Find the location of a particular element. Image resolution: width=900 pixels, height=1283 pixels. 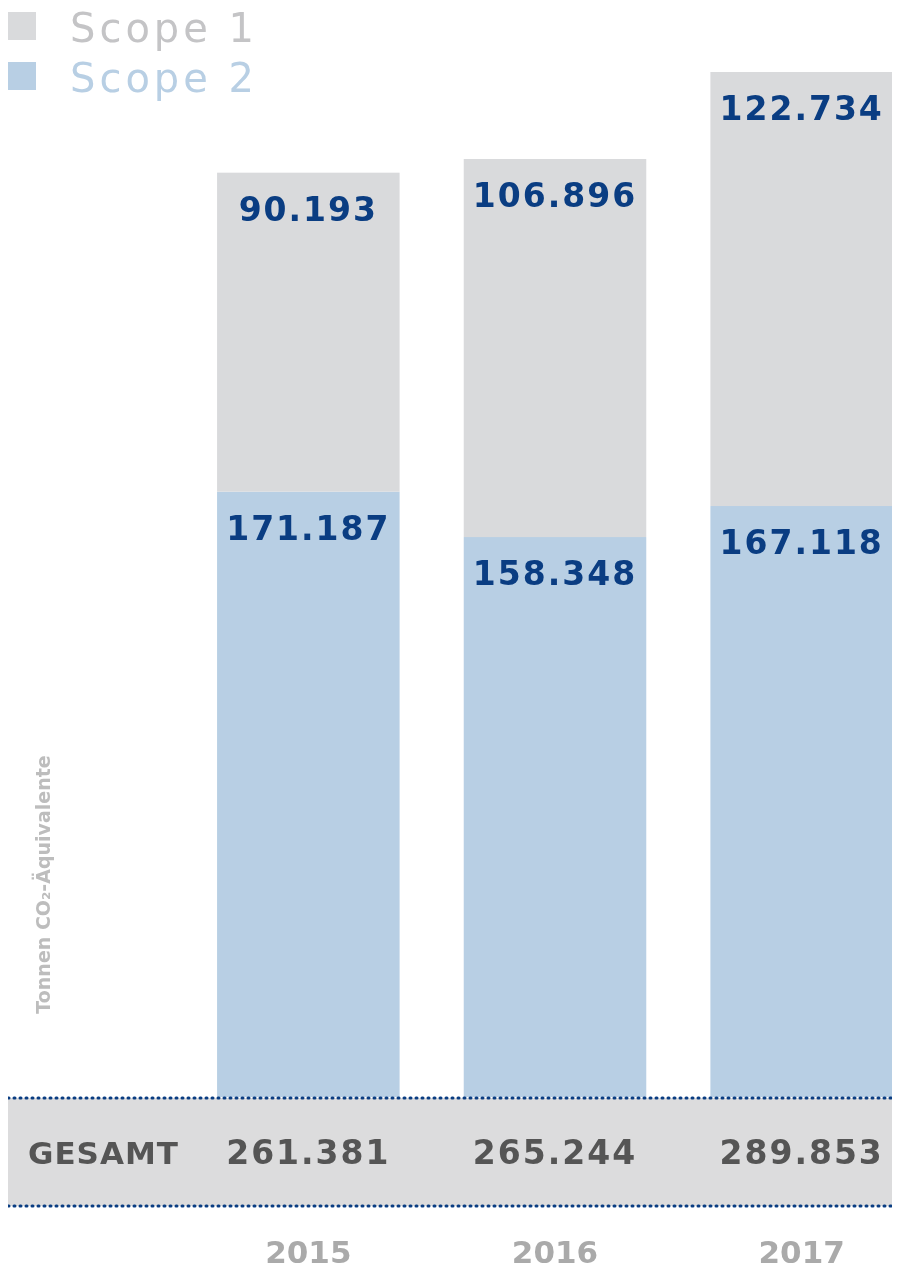

data-label: 90.193 is located at coordinates (308, 209).